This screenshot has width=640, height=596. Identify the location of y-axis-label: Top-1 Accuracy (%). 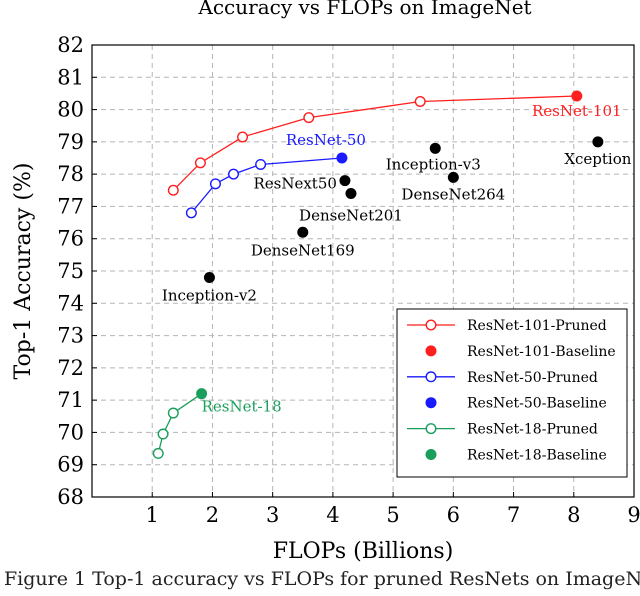
(23, 271).